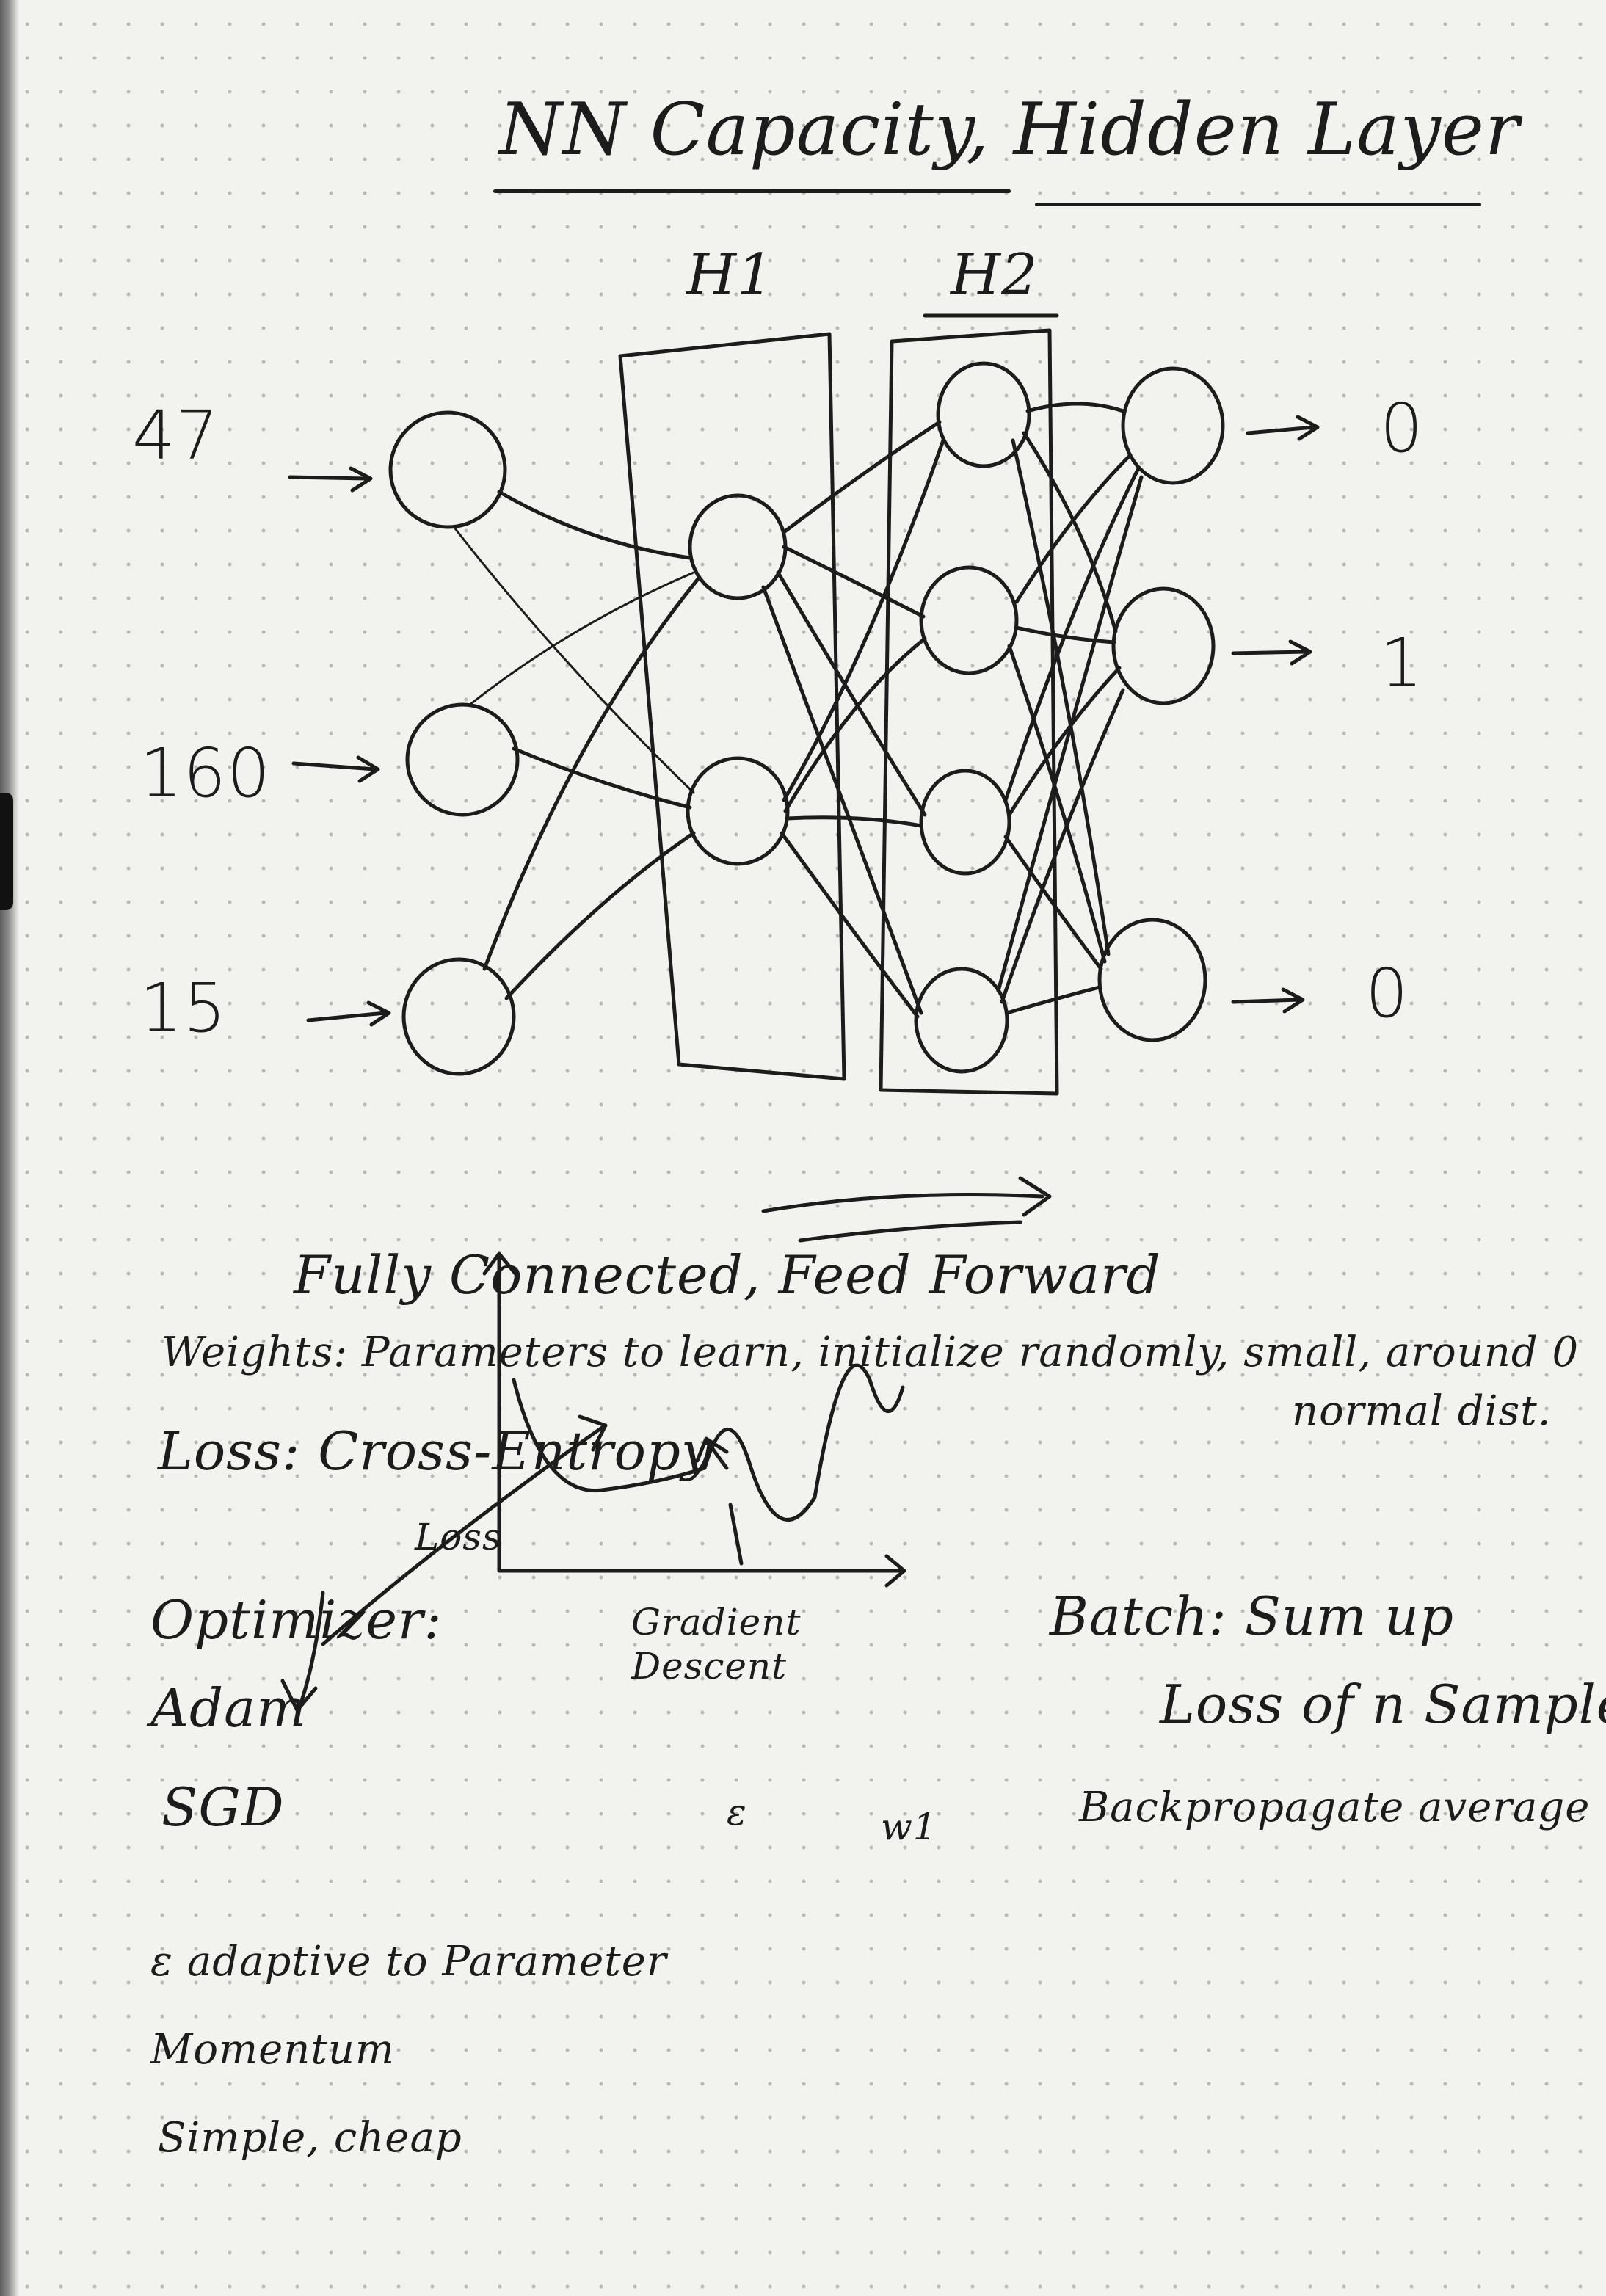  Describe the element at coordinates (499, 1263) in the screenshot. I see `loss-axis-arrow` at that location.